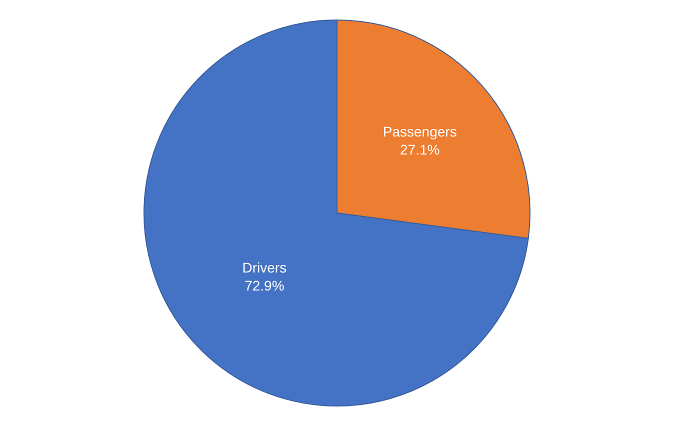 The width and height of the screenshot is (674, 426). I want to click on slice-label: Passengers, so click(419, 131).